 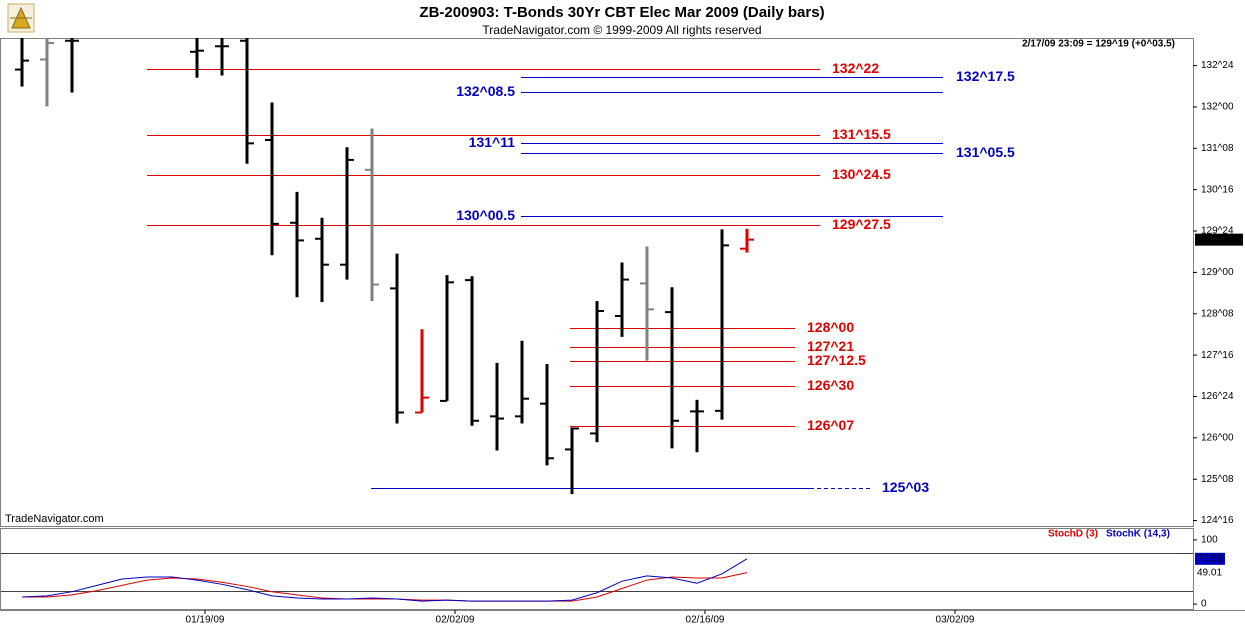 I want to click on stoch-frame, so click(x=597, y=569).